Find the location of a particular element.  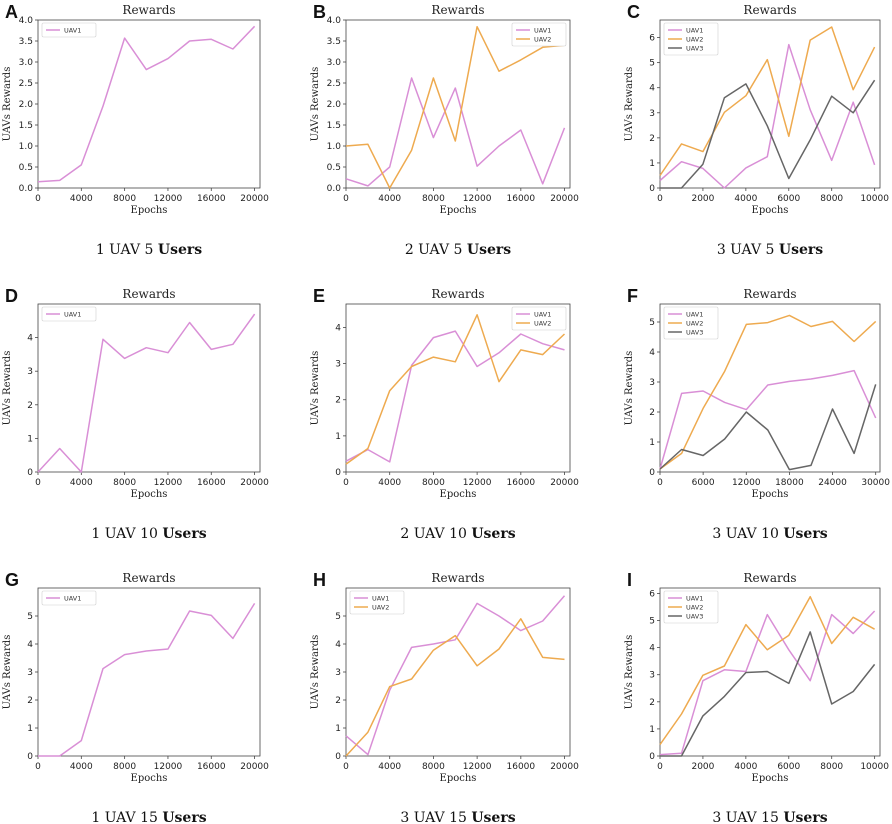

panel-caption: 1 UAV 5 Users is located at coordinates (149, 250).